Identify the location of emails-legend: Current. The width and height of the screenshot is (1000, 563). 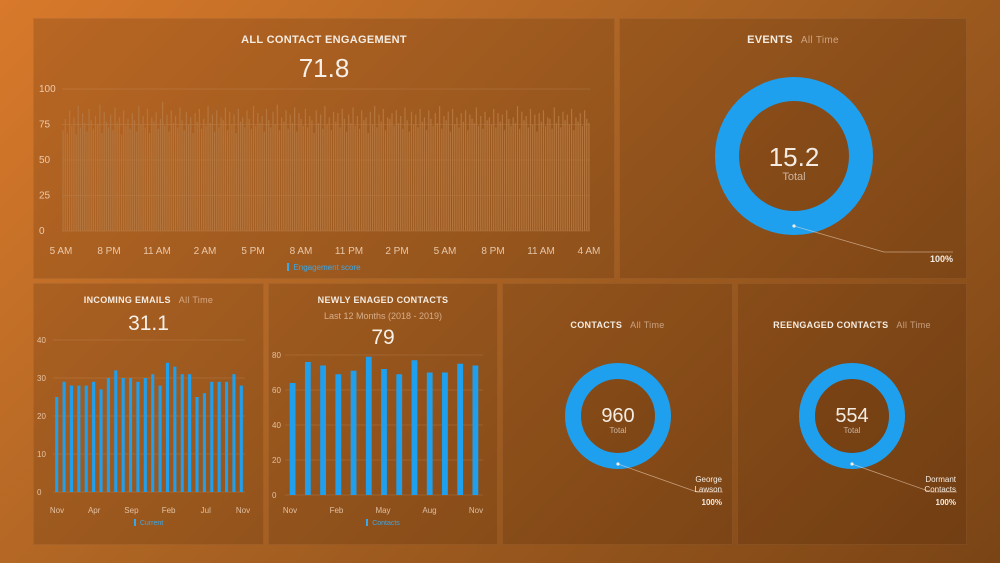
(148, 523).